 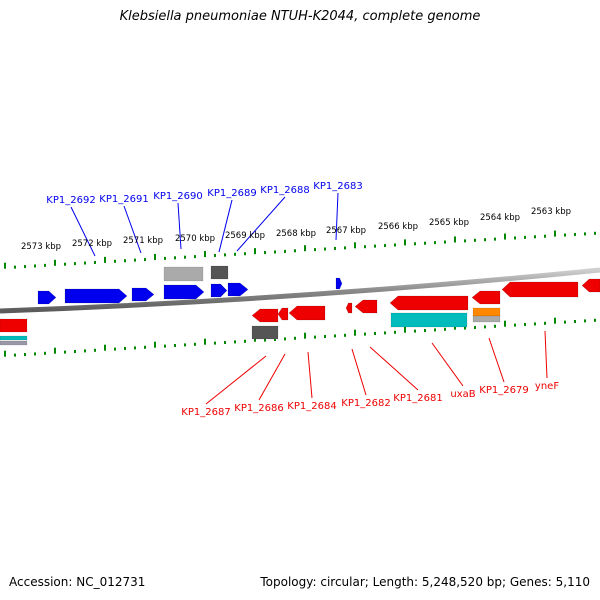 What do you see at coordinates (551, 212) in the screenshot?
I see `scale-label: 2563 kbp` at bounding box center [551, 212].